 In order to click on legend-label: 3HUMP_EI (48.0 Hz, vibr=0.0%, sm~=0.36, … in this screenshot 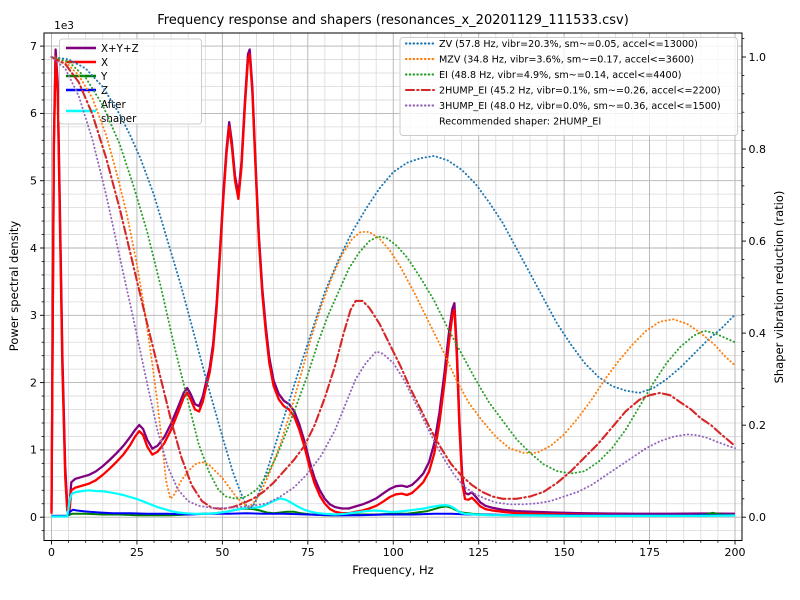, I will do `click(580, 106)`.